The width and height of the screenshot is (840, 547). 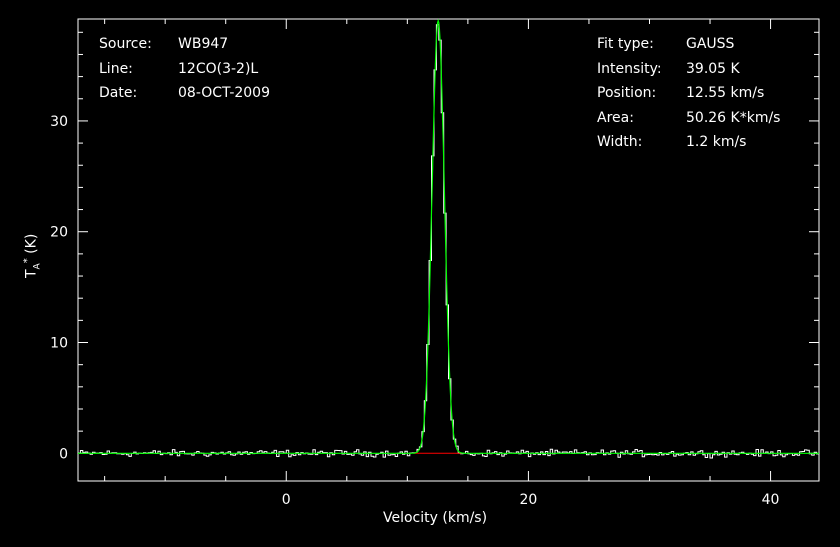 What do you see at coordinates (629, 68) in the screenshot?
I see `info-right-key: Intensity:` at bounding box center [629, 68].